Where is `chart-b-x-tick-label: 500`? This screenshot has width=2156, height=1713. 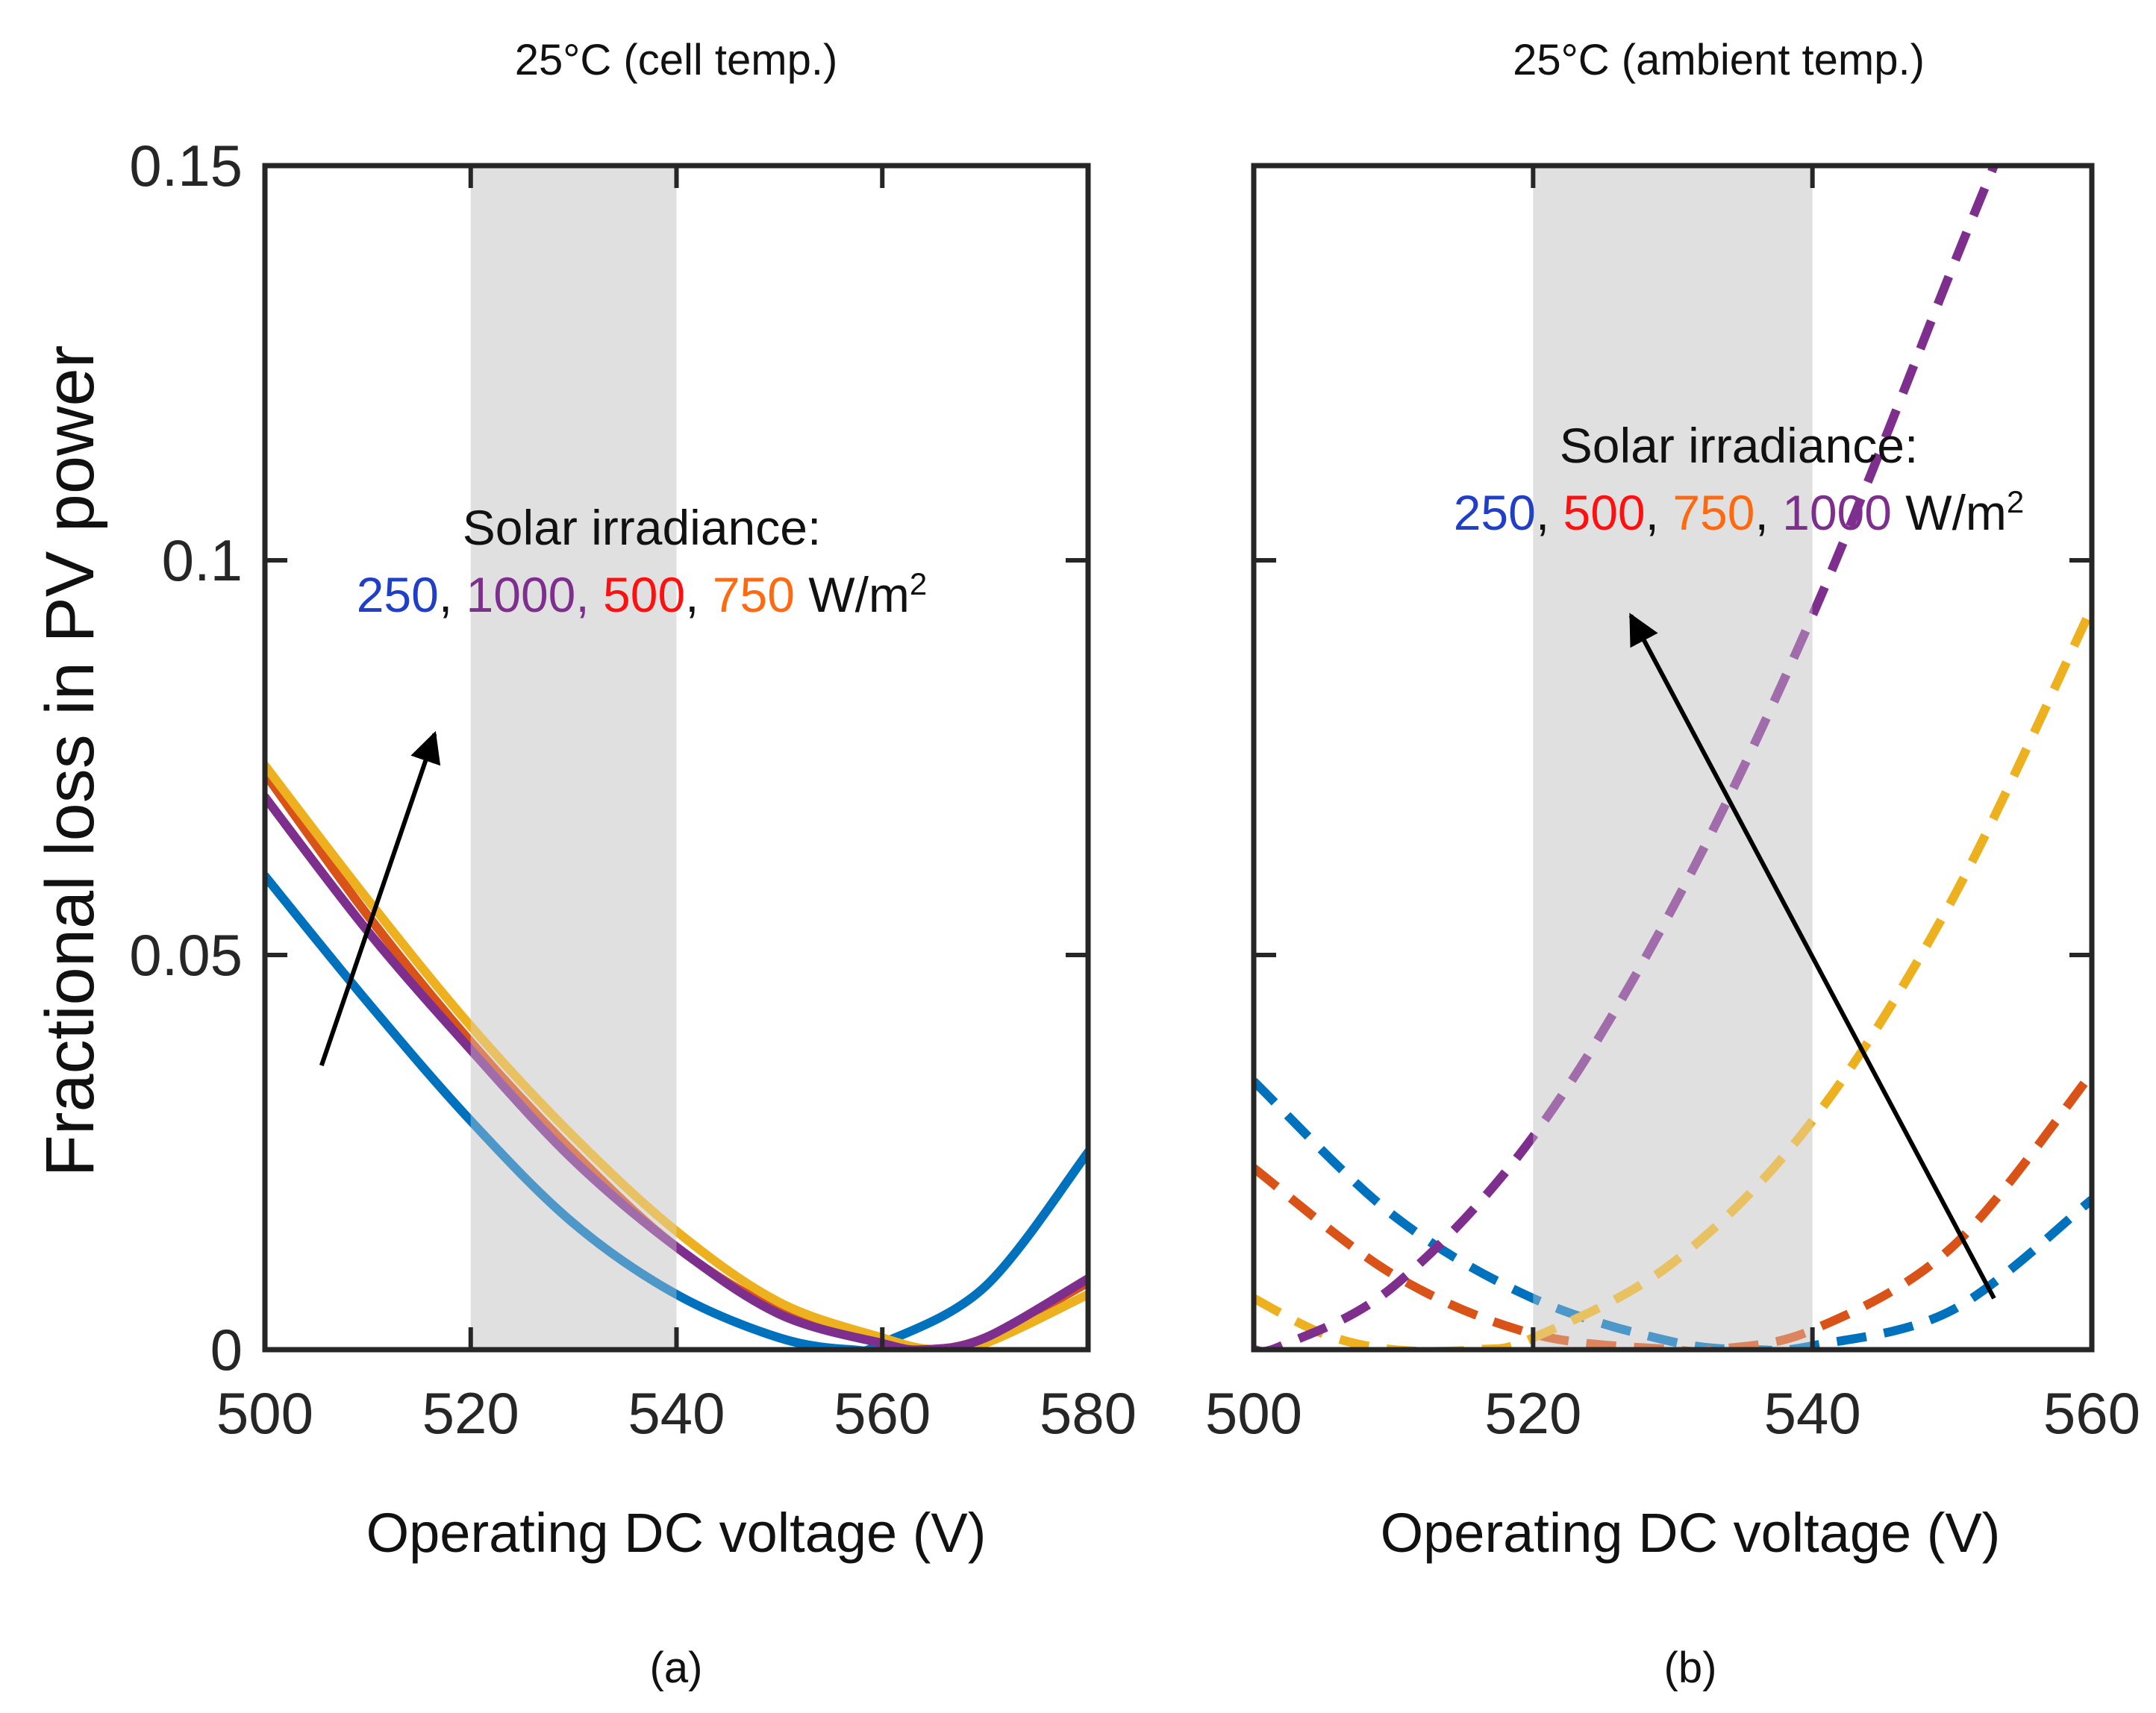 chart-b-x-tick-label: 500 is located at coordinates (1253, 1413).